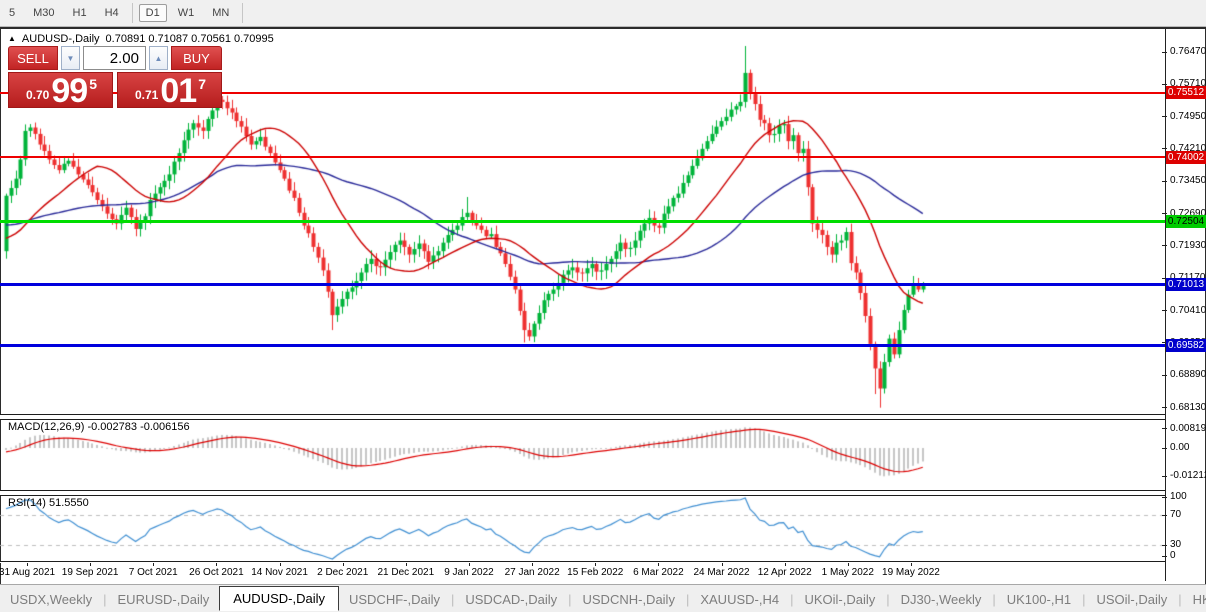  I want to click on rsi-indicator-label: RSI(14) 51.5550, so click(48, 503).